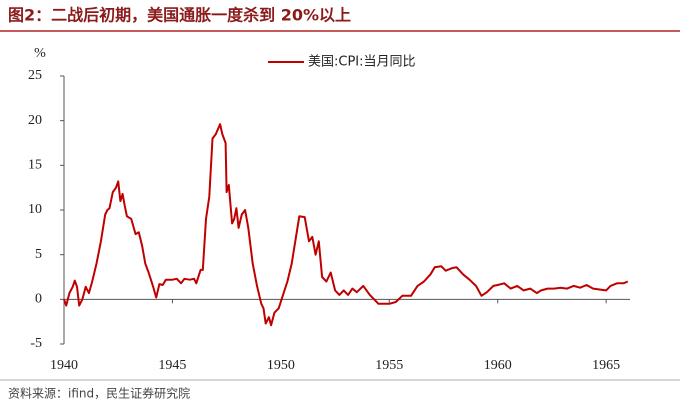 The height and width of the screenshot is (406, 680). What do you see at coordinates (38, 254) in the screenshot?
I see `y-tick-label: 5` at bounding box center [38, 254].